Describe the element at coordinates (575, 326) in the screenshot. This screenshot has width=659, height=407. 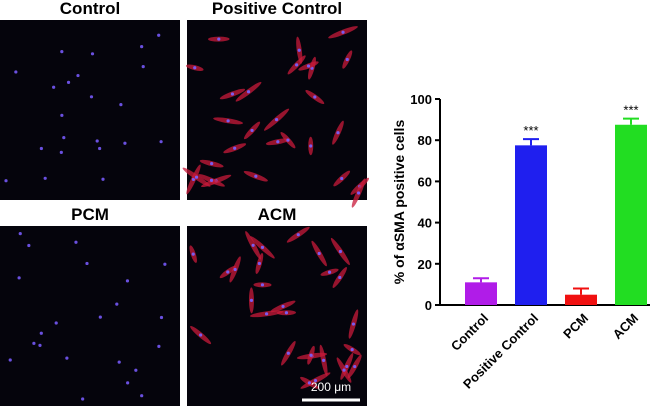
I see `x-tick-label: PCM` at that location.